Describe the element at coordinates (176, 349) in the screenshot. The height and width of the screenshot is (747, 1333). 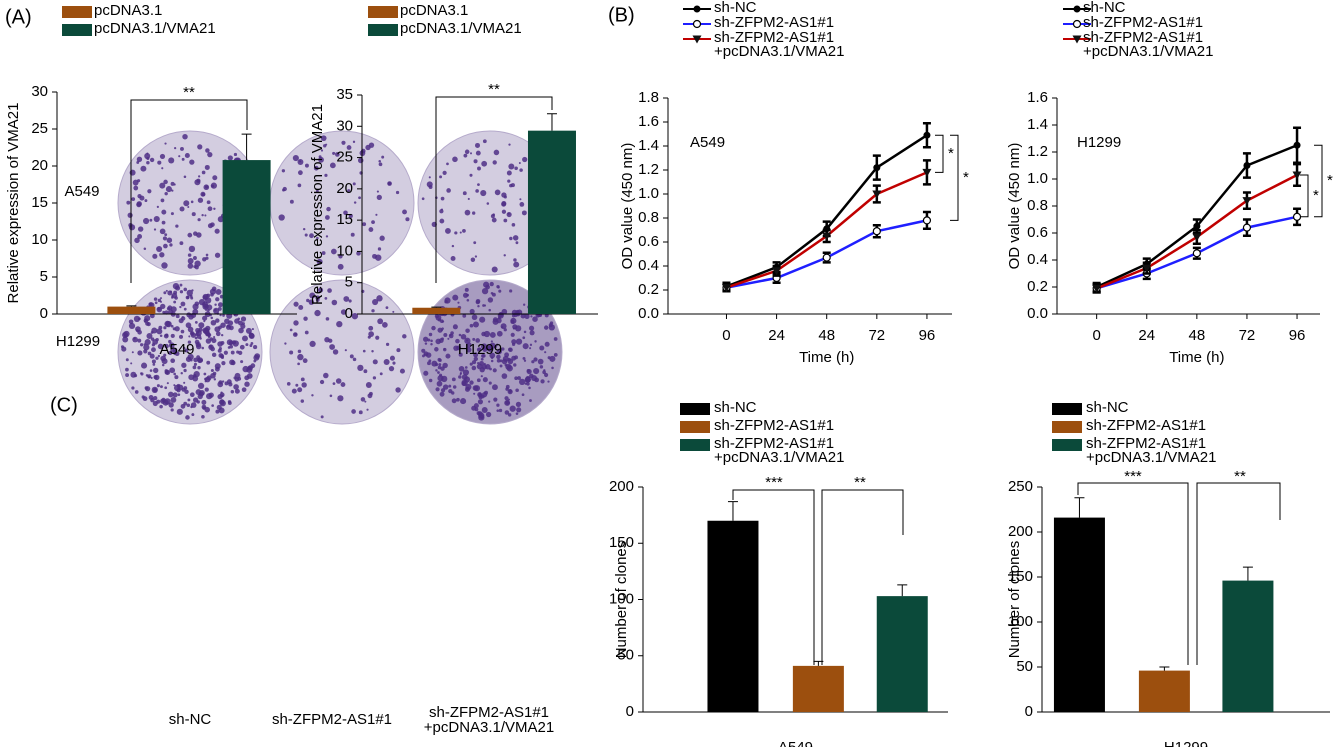
I see `x-axis-label: A549` at that location.